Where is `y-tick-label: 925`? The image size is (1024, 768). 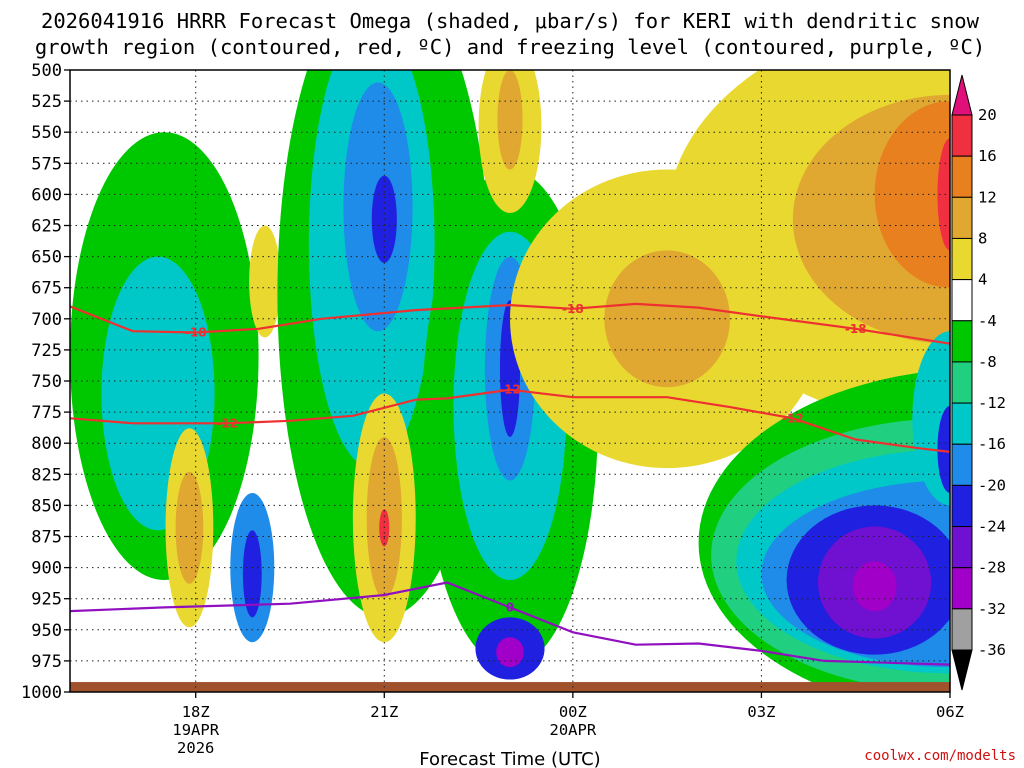
y-tick-label: 925 is located at coordinates (46, 600).